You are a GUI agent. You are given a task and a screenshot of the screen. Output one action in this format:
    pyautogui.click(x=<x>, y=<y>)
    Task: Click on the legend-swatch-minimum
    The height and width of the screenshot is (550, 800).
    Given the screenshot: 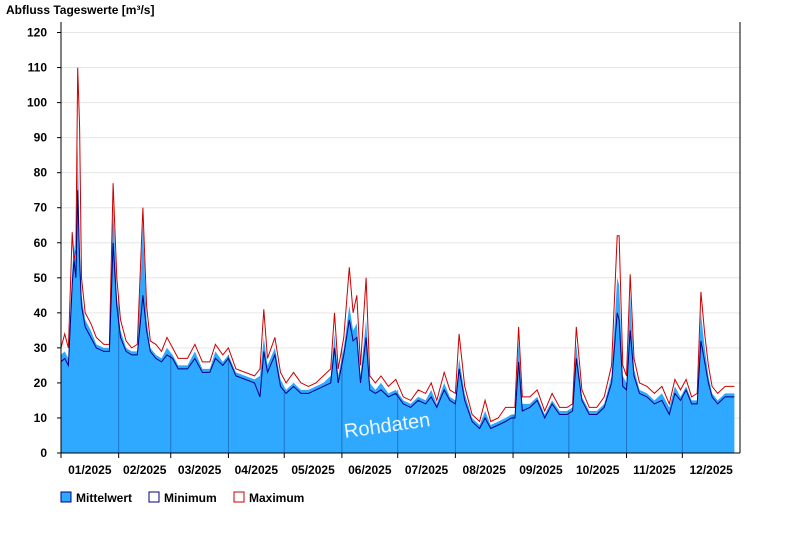 What is the action you would take?
    pyautogui.click(x=154, y=497)
    